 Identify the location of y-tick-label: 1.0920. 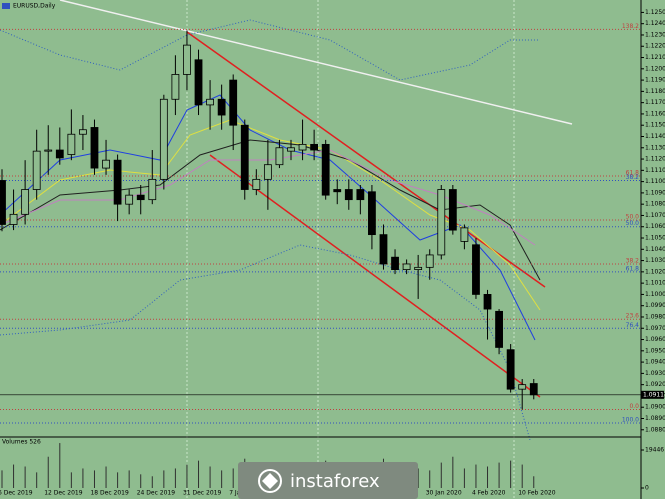
(655, 384).